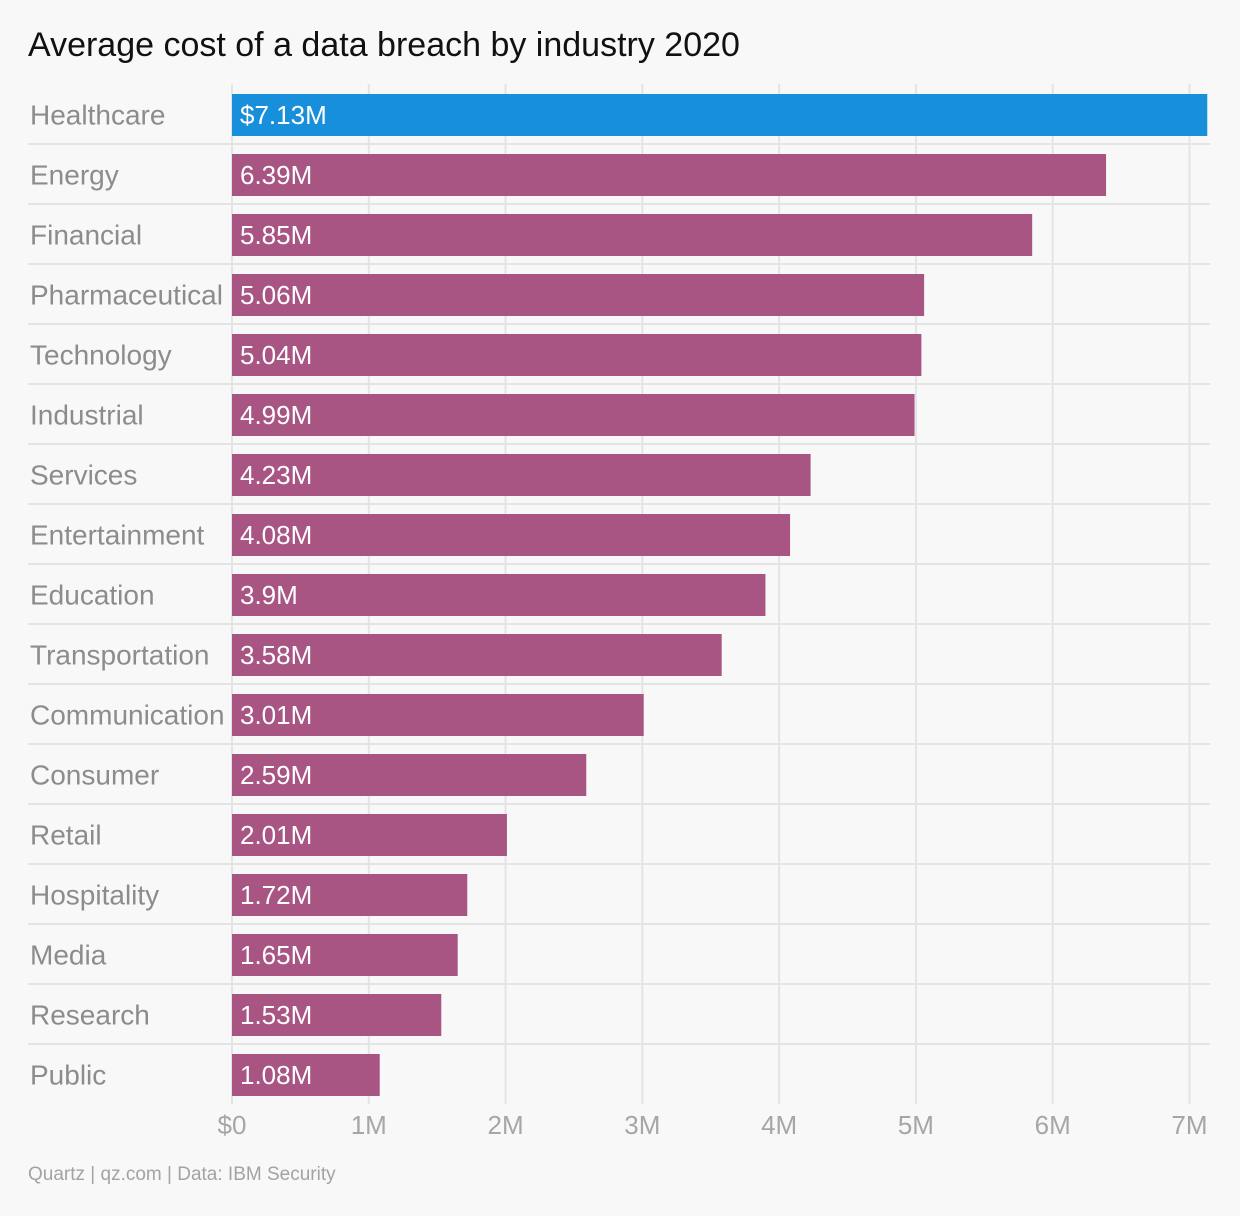 The height and width of the screenshot is (1216, 1240). Describe the element at coordinates (916, 1125) in the screenshot. I see `x-tick-label: 5M` at that location.